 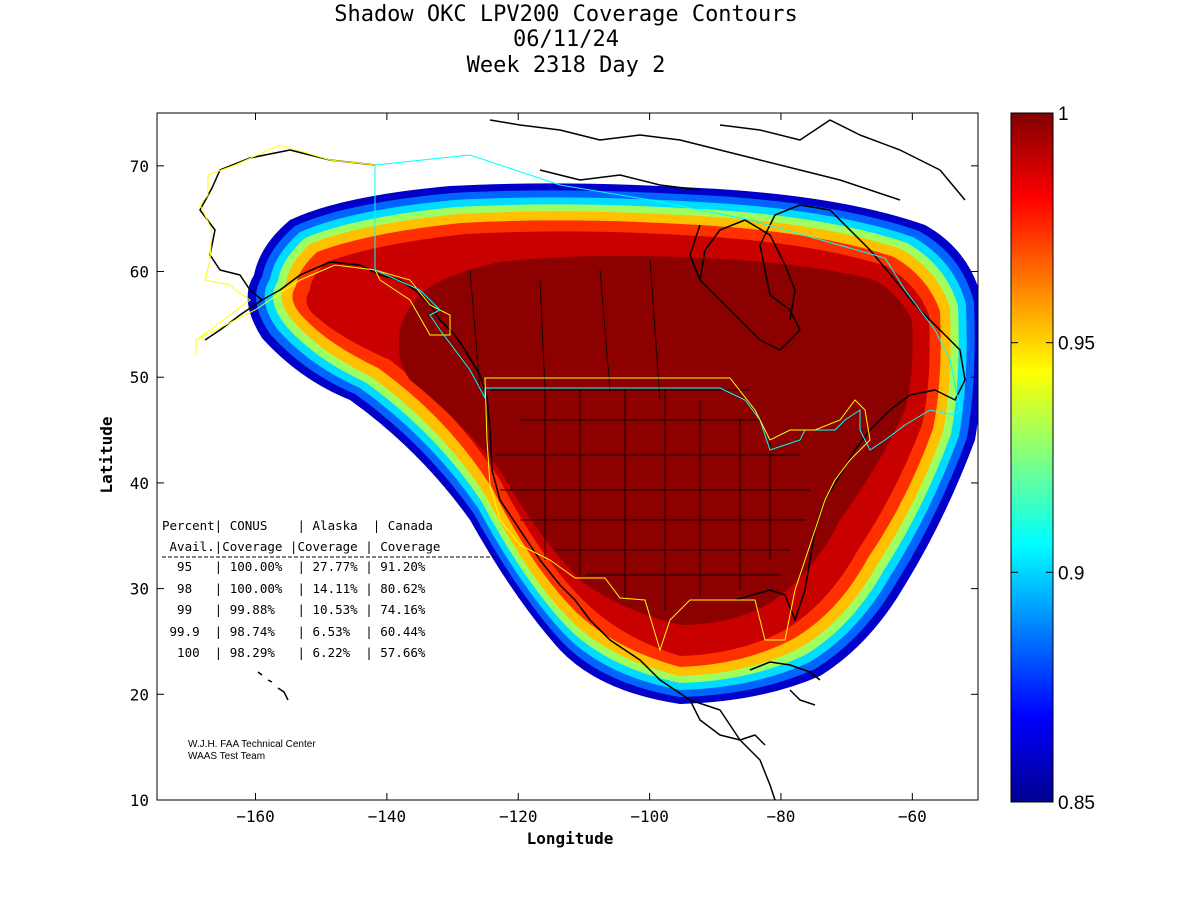 I want to click on x-tick-label: −100, so click(x=649, y=816).